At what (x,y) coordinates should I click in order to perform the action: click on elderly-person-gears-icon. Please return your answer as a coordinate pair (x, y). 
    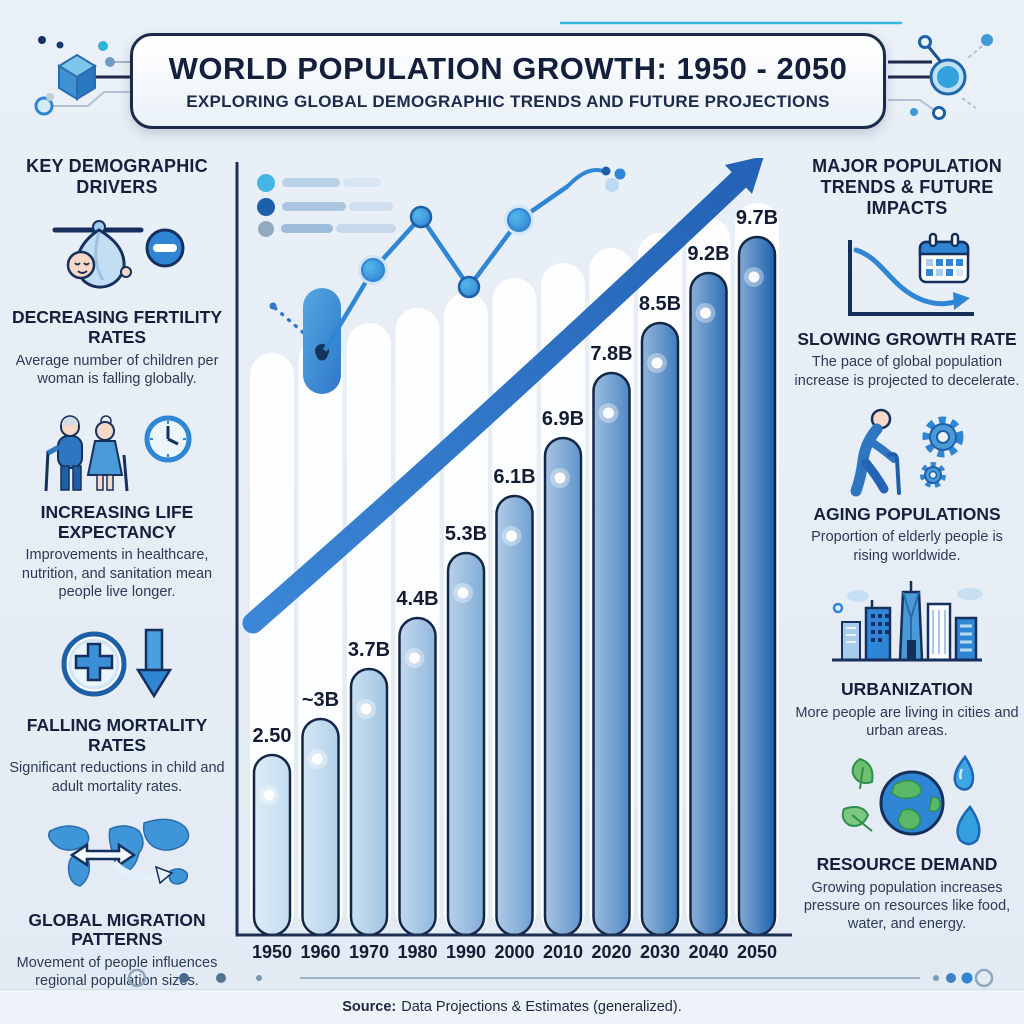
    Looking at the image, I should click on (907, 452).